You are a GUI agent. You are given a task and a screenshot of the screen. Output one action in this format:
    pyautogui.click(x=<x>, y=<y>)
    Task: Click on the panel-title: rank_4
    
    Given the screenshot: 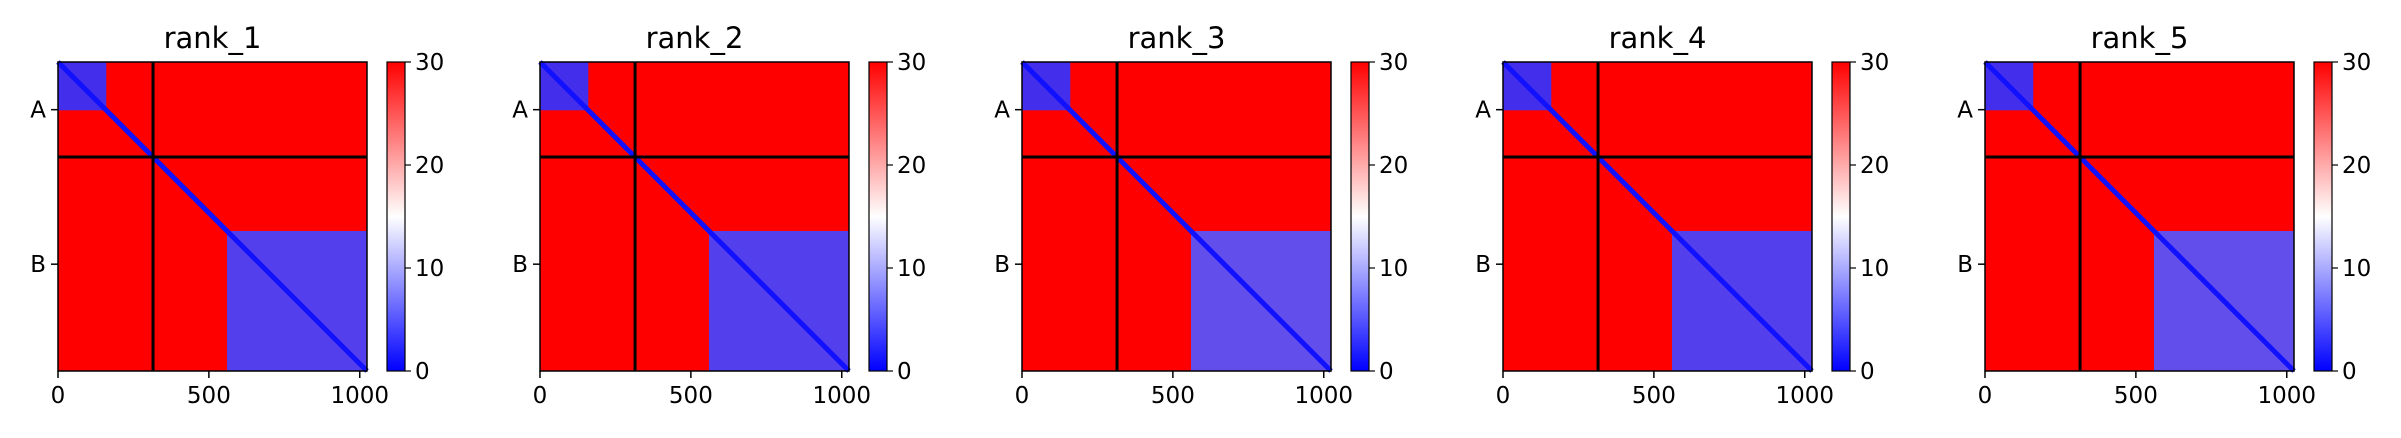 What is the action you would take?
    pyautogui.click(x=1658, y=38)
    